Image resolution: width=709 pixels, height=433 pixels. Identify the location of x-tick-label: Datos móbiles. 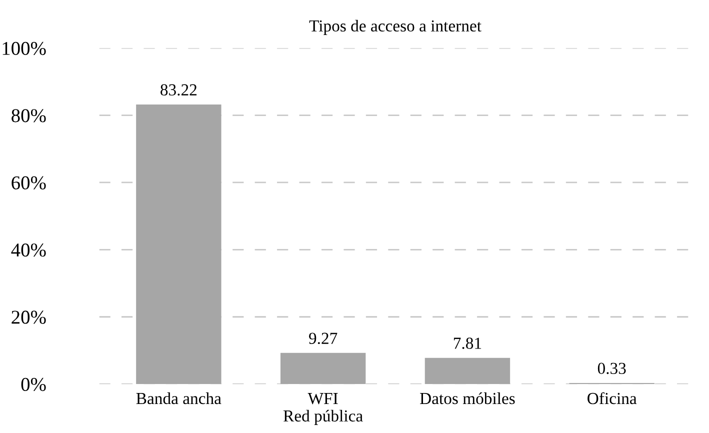
(467, 398).